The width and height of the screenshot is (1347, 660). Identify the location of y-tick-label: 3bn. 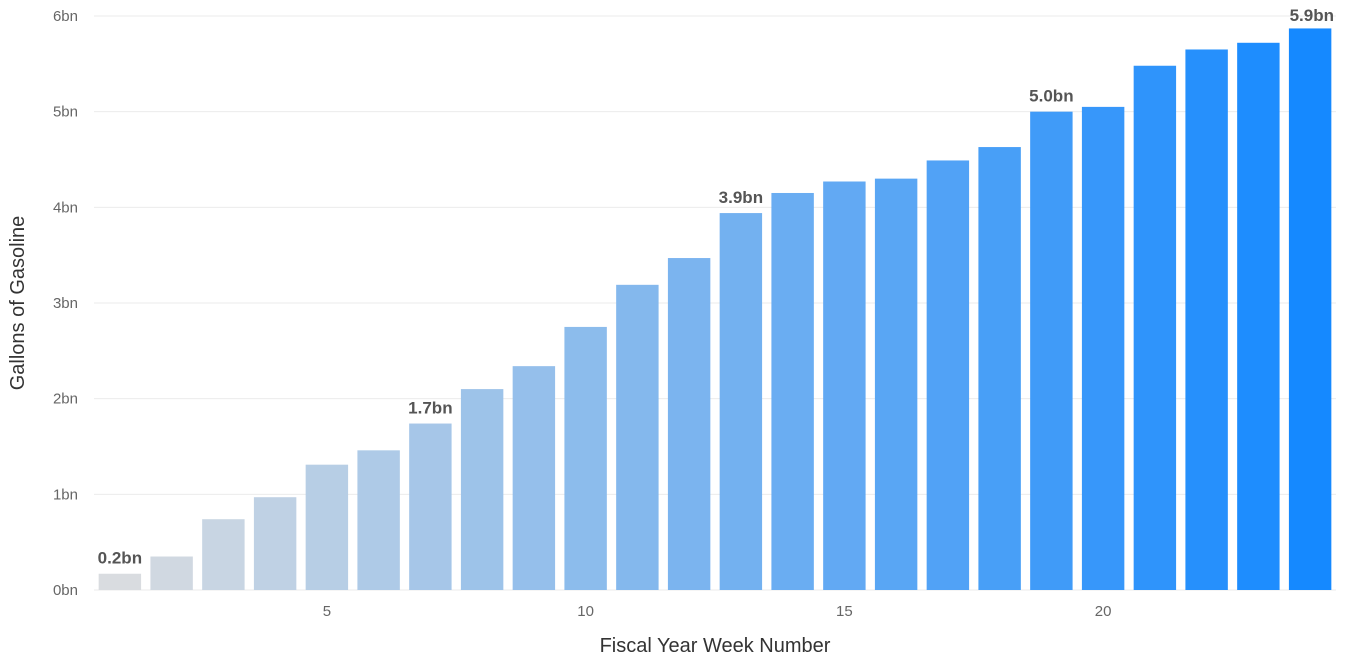
(65, 303).